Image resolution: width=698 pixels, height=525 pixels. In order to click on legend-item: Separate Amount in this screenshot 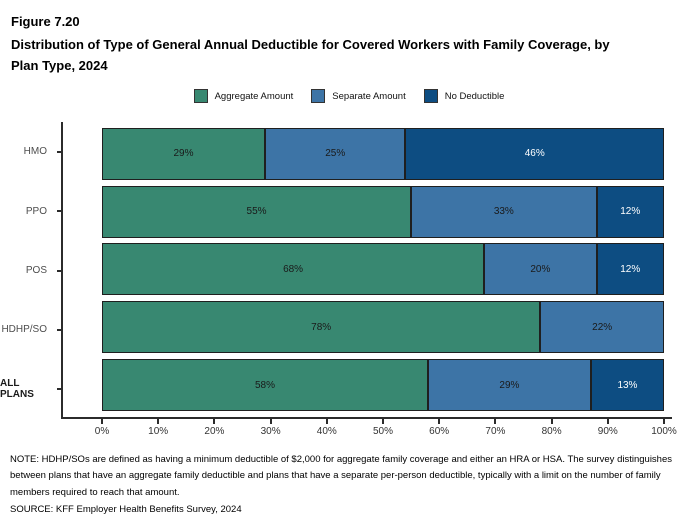, I will do `click(358, 96)`.